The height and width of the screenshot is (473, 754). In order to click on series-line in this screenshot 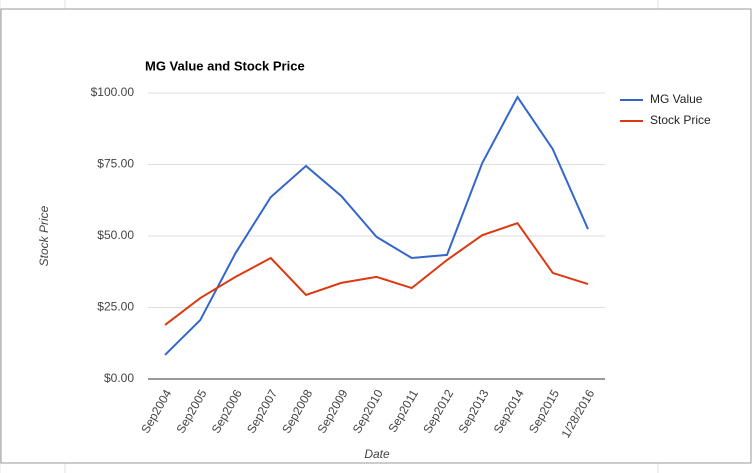, I will do `click(376, 273)`.